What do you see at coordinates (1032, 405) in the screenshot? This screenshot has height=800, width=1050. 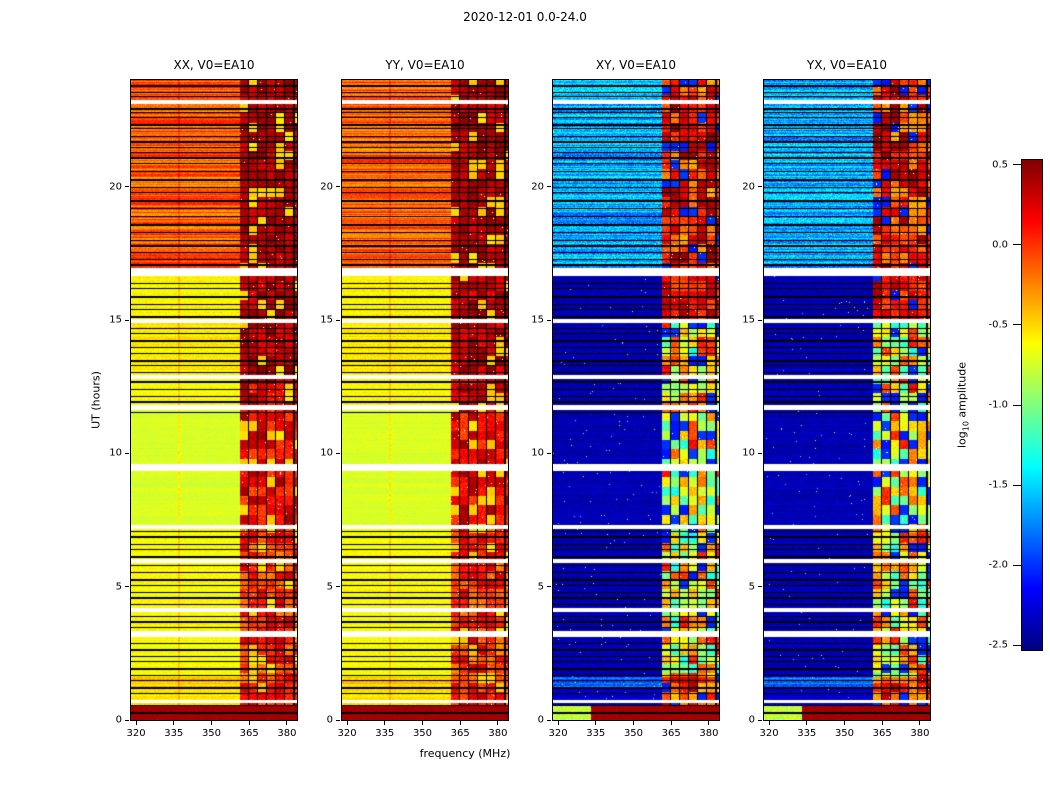 I see `colorbar-gradient` at bounding box center [1032, 405].